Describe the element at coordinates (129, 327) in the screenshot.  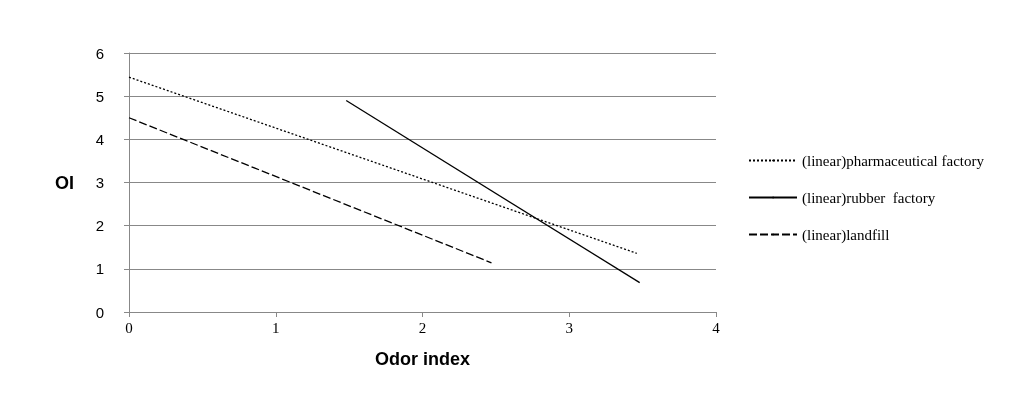
I see `x-tick-label: 0` at that location.